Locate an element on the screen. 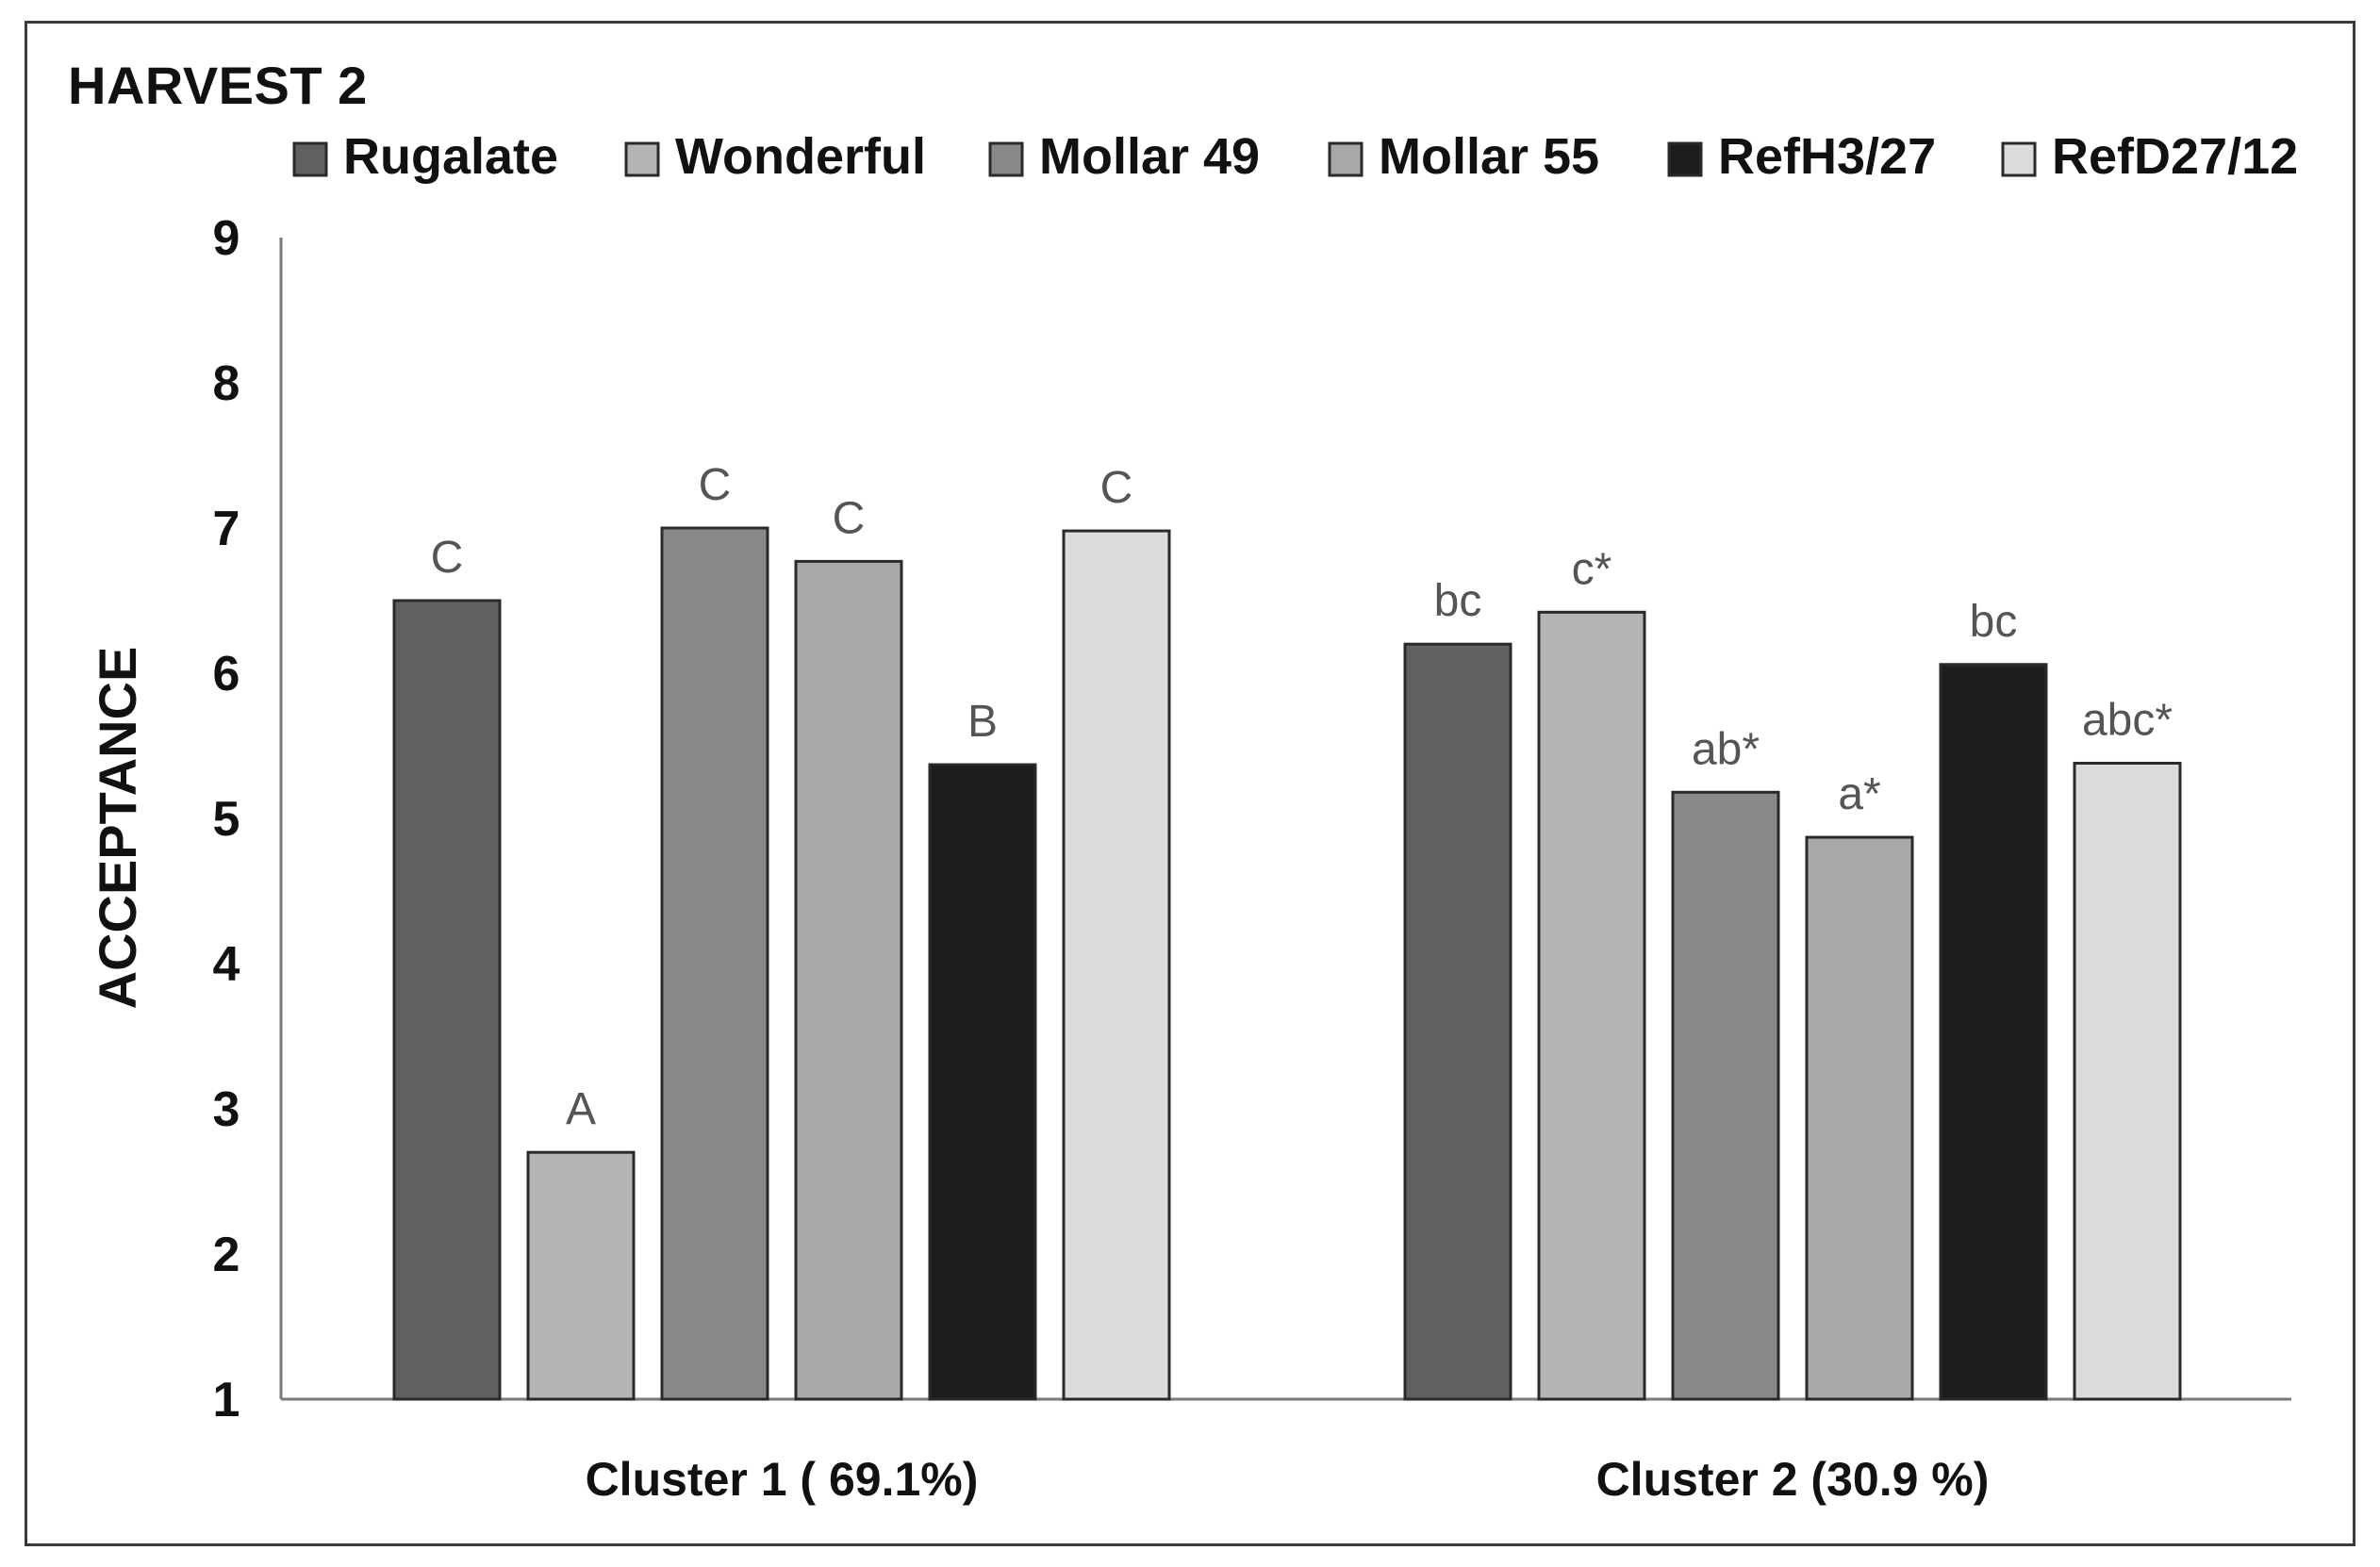 This screenshot has width=2380, height=1567. y-tick-label: 7 is located at coordinates (226, 529).